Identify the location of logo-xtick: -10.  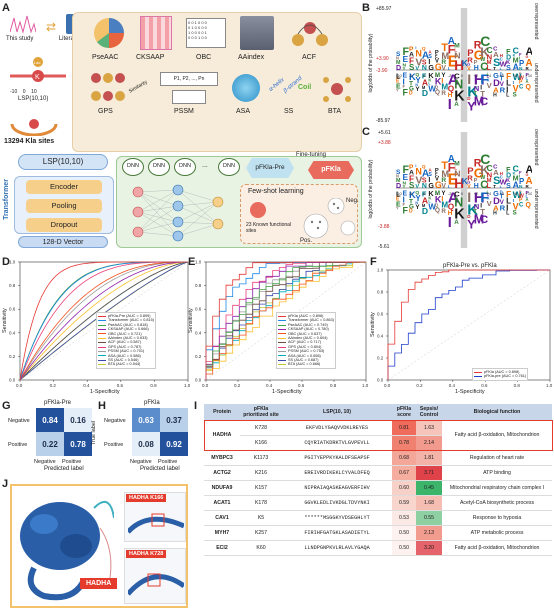
(399, 75).